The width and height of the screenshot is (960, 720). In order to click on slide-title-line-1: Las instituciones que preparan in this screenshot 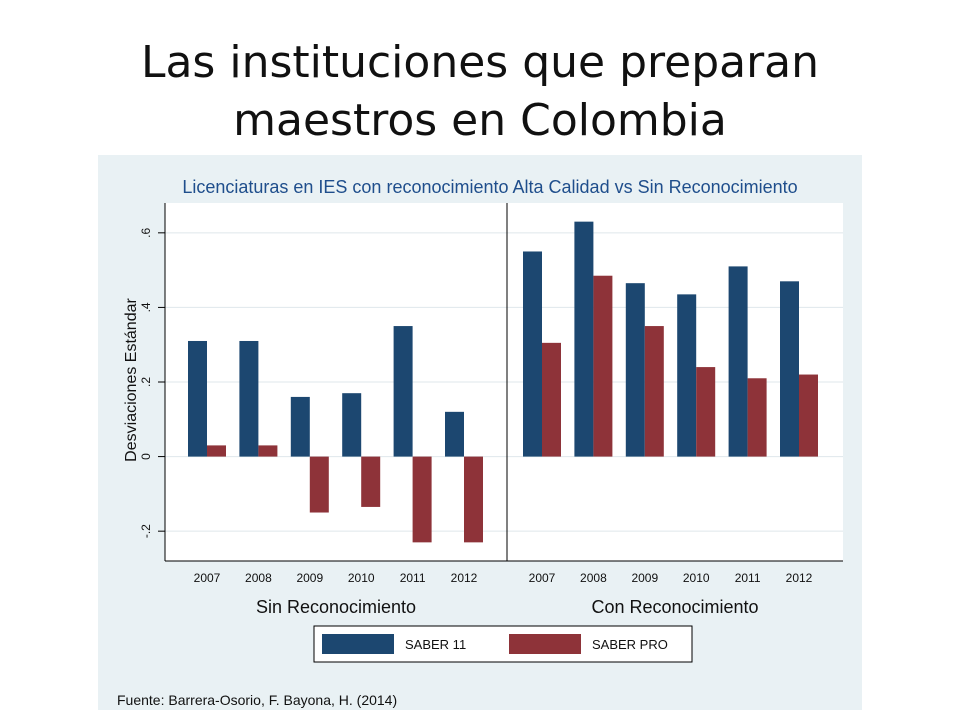, I will do `click(480, 62)`.